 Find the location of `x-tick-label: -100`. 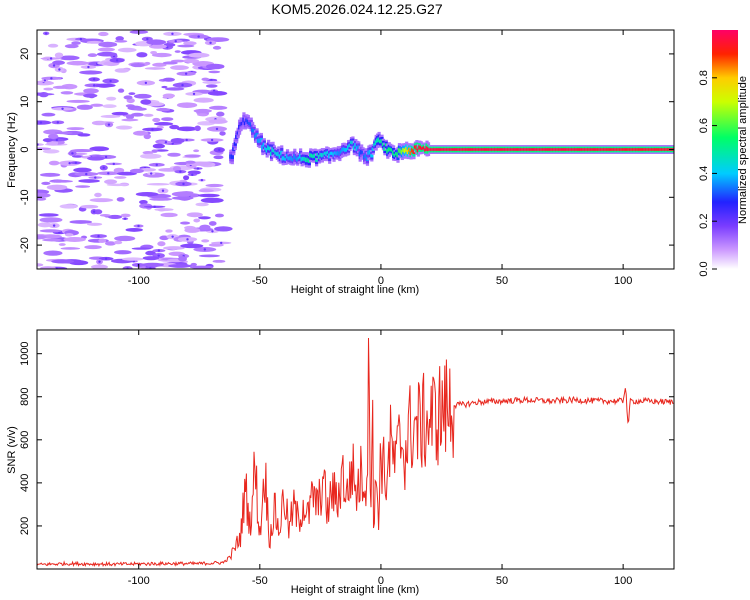

x-tick-label: -100 is located at coordinates (139, 581).